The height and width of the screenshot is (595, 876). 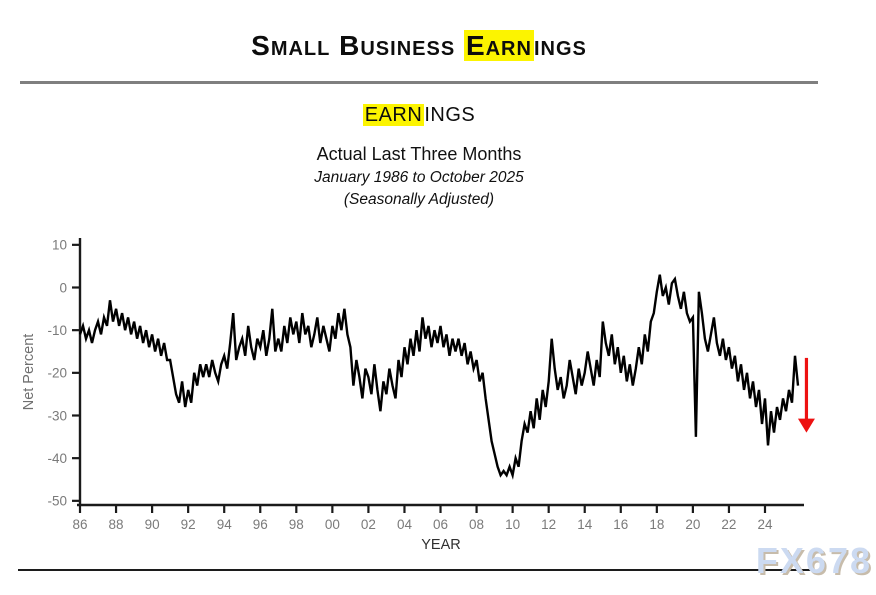 I want to click on x-tick-label: 14, so click(x=585, y=524).